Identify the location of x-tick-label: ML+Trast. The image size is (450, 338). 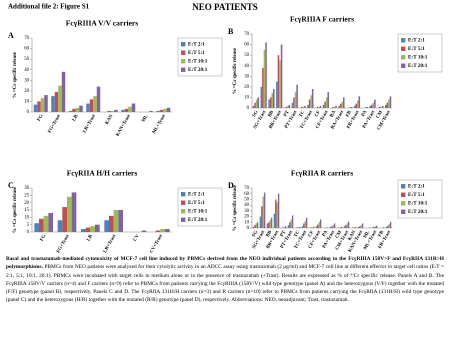
(159, 124).